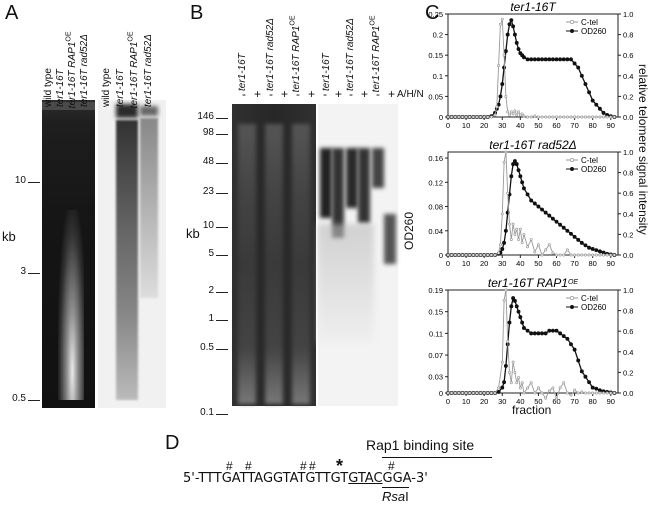 The image size is (664, 505). I want to click on size-tick-label: 48, so click(208, 162).